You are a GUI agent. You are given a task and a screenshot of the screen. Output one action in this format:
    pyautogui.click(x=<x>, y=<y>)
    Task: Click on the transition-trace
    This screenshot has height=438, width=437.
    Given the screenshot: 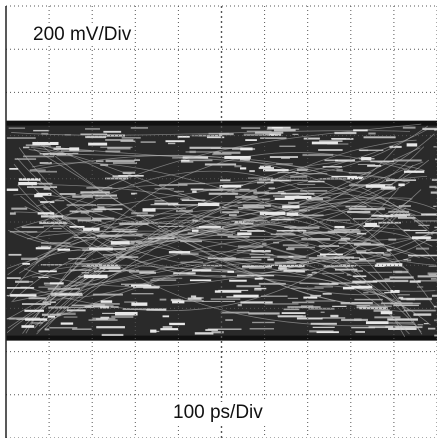 What is the action you would take?
    pyautogui.click(x=211, y=227)
    